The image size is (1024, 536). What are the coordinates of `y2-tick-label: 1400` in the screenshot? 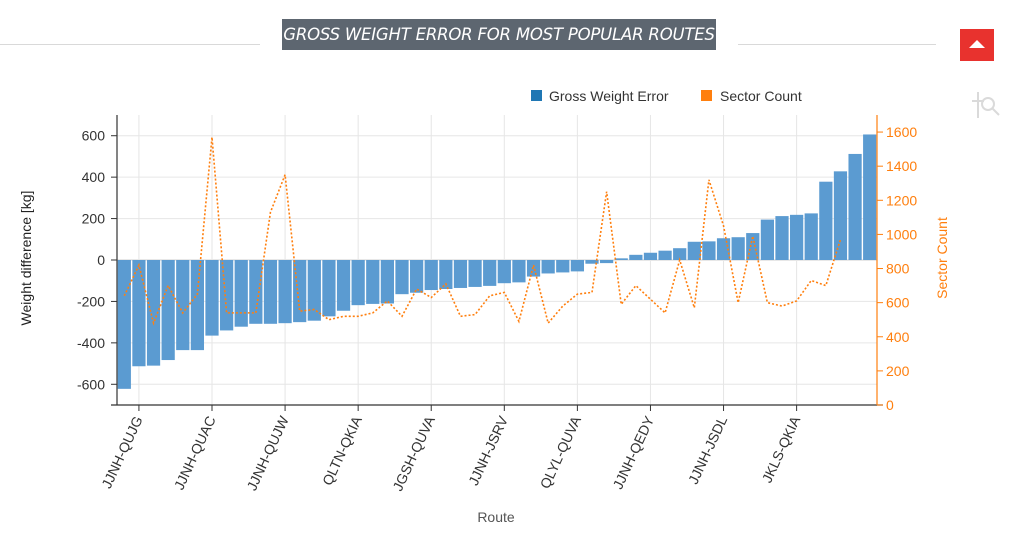 It's located at (901, 166).